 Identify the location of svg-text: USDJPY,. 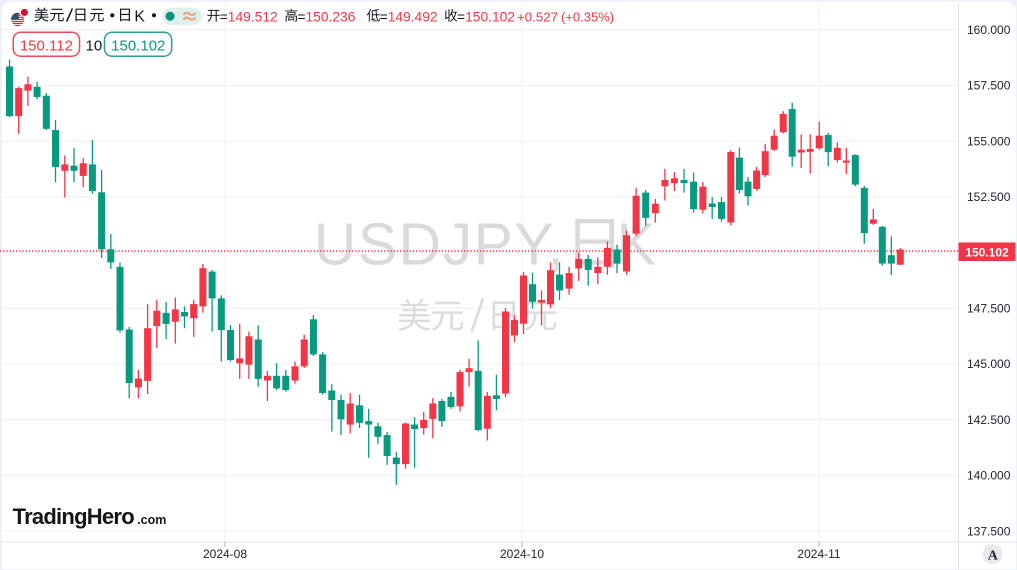
(439, 245).